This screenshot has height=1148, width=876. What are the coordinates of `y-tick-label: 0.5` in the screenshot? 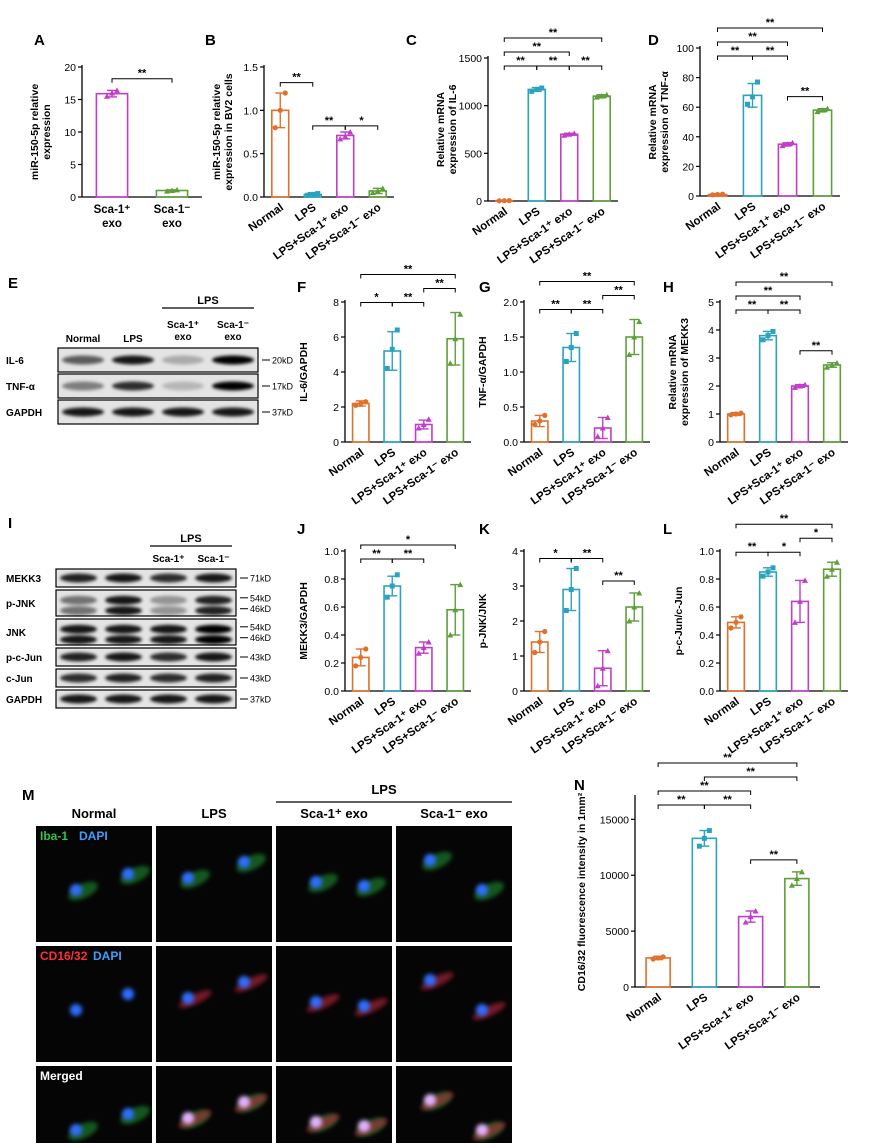 It's located at (510, 408).